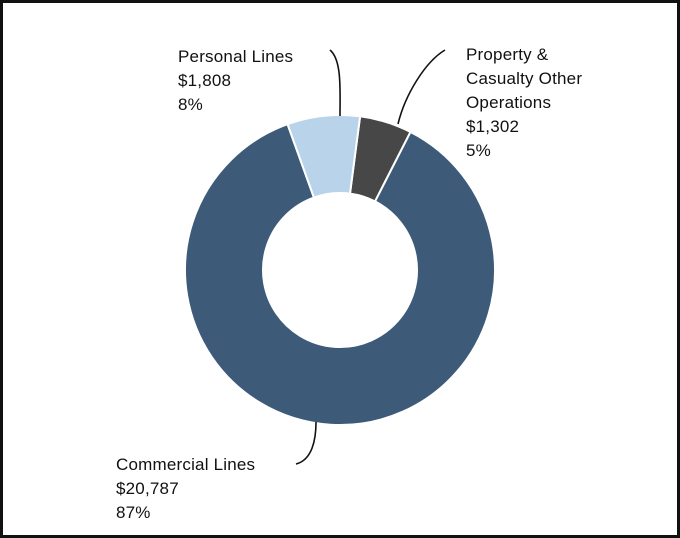  I want to click on label-pc-other-value: $1,302, so click(492, 126).